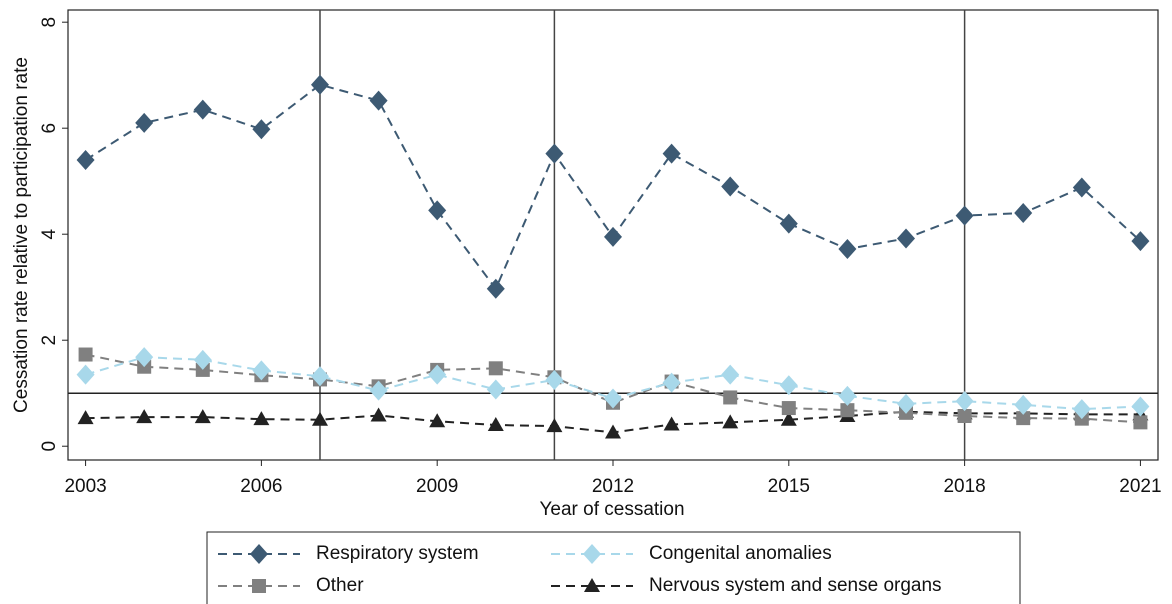 The width and height of the screenshot is (1172, 604). What do you see at coordinates (789, 486) in the screenshot?
I see `x-tick-label: 2015` at bounding box center [789, 486].